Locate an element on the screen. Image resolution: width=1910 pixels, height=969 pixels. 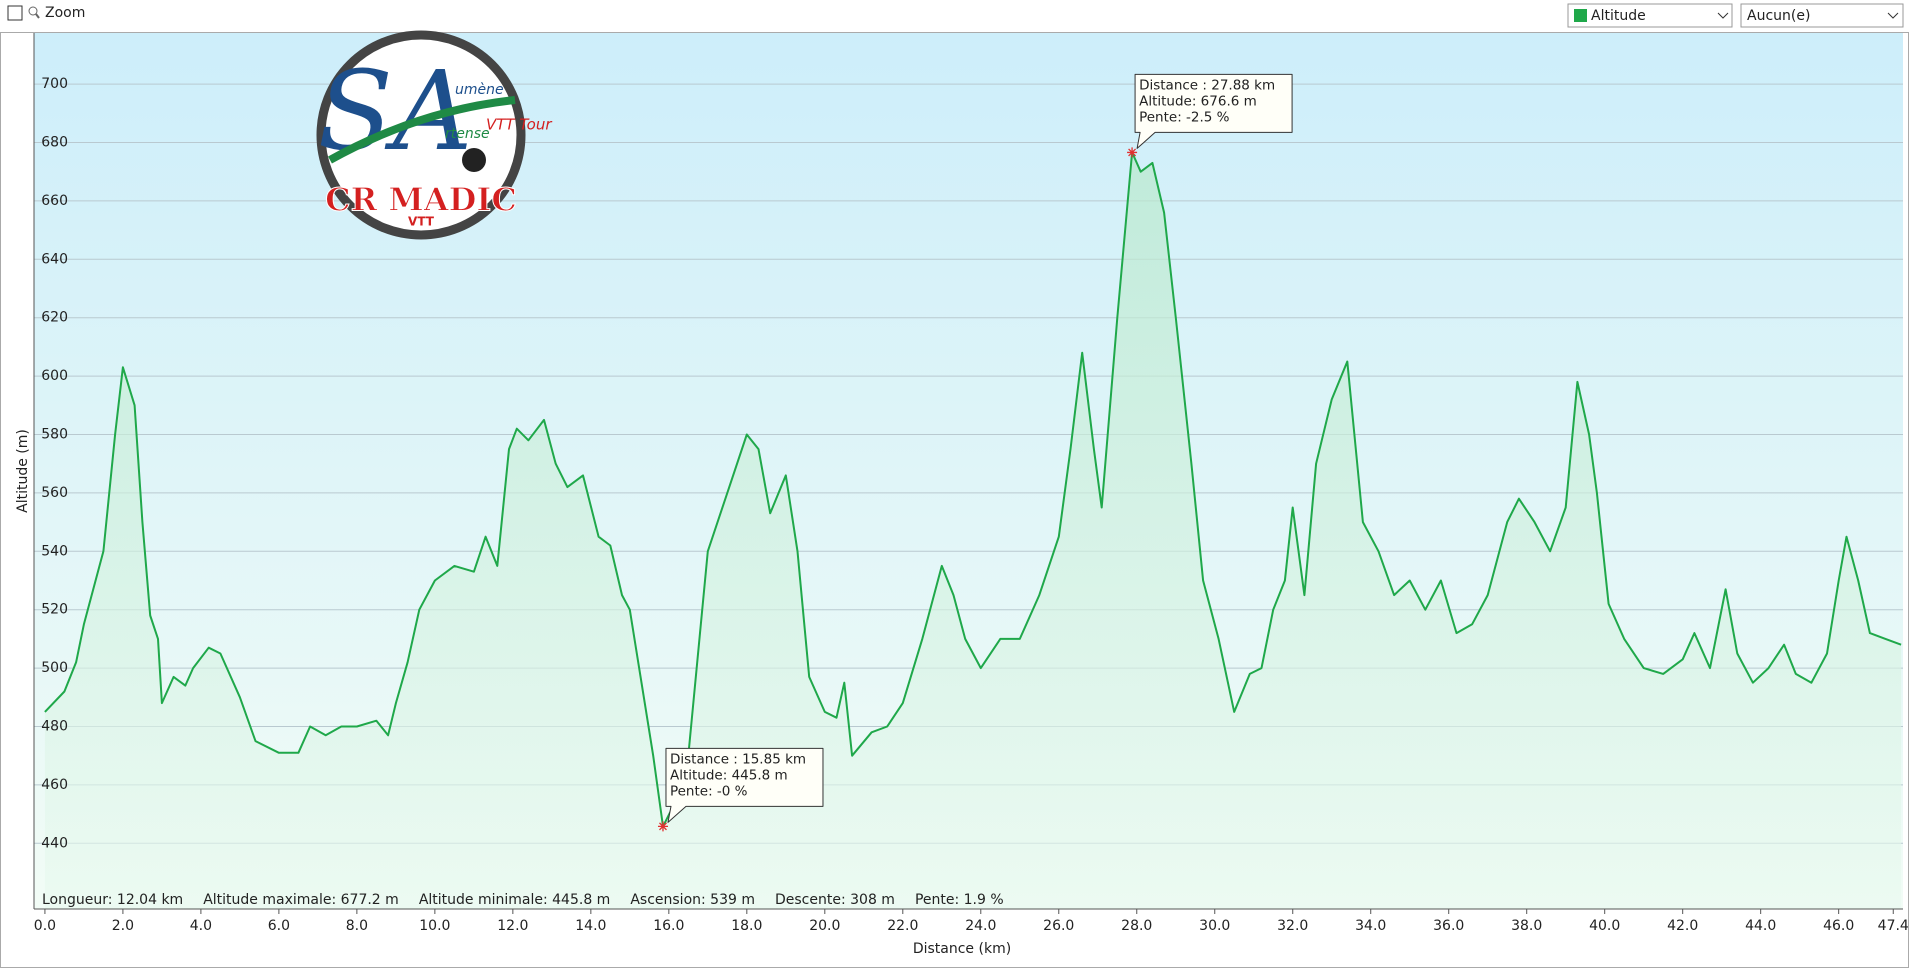
zoom-checkbox is located at coordinates (15, 13).